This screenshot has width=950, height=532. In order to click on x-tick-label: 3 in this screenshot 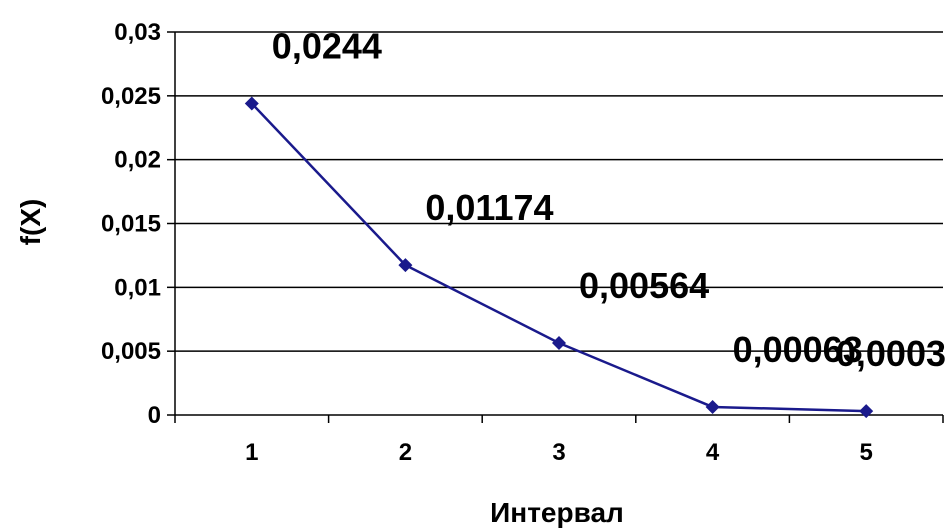, I will do `click(558, 452)`.